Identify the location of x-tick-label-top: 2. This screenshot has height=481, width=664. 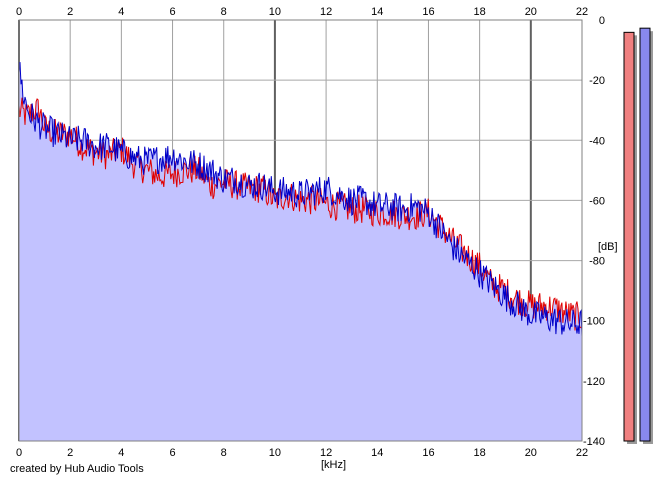
(70, 12).